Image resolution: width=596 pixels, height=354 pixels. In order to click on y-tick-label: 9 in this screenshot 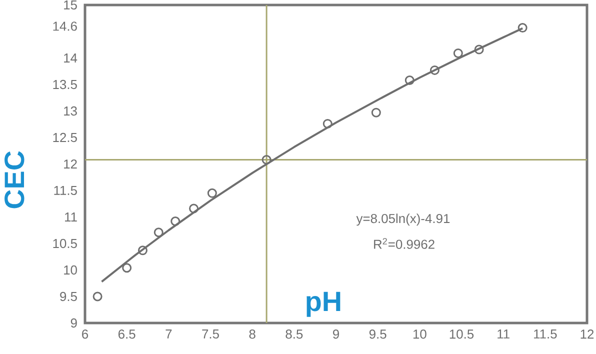, I will do `click(73, 323)`.